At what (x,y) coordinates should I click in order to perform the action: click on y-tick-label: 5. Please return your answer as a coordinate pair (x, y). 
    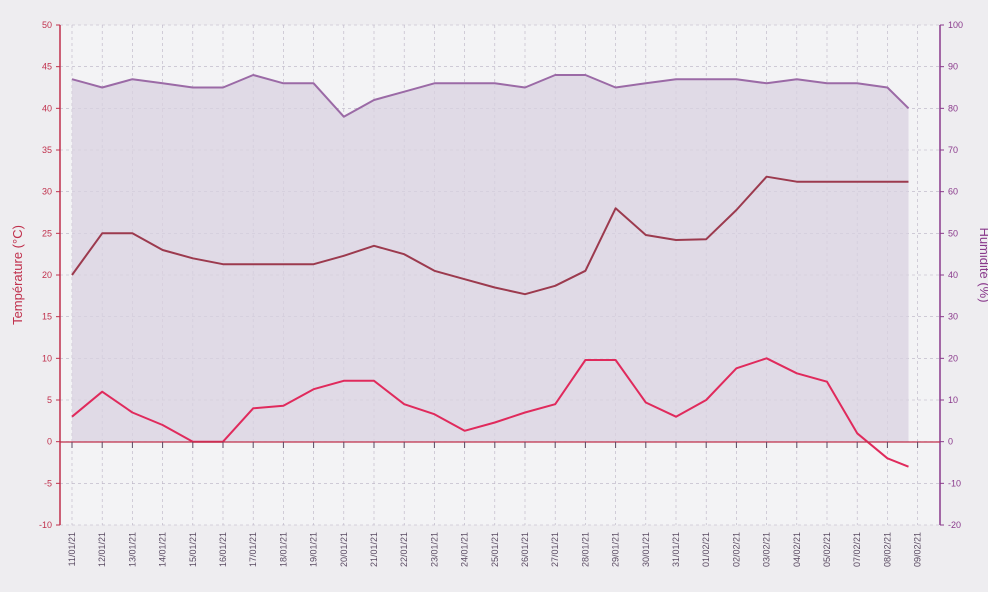
    Looking at the image, I should click on (49, 400).